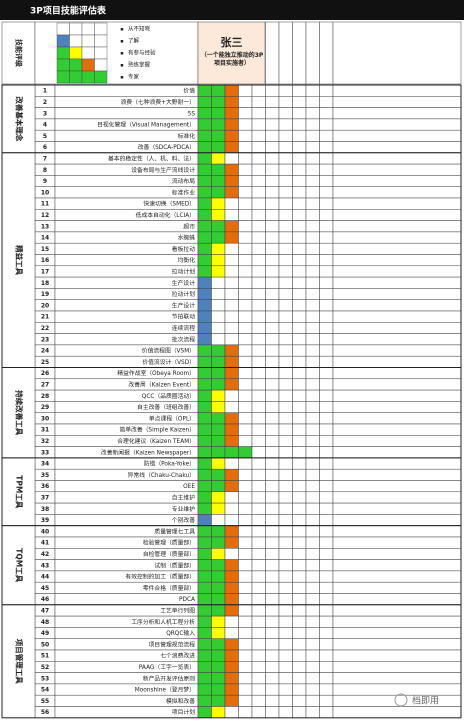  I want to click on skill-name: 模拟和改善, so click(180, 701).